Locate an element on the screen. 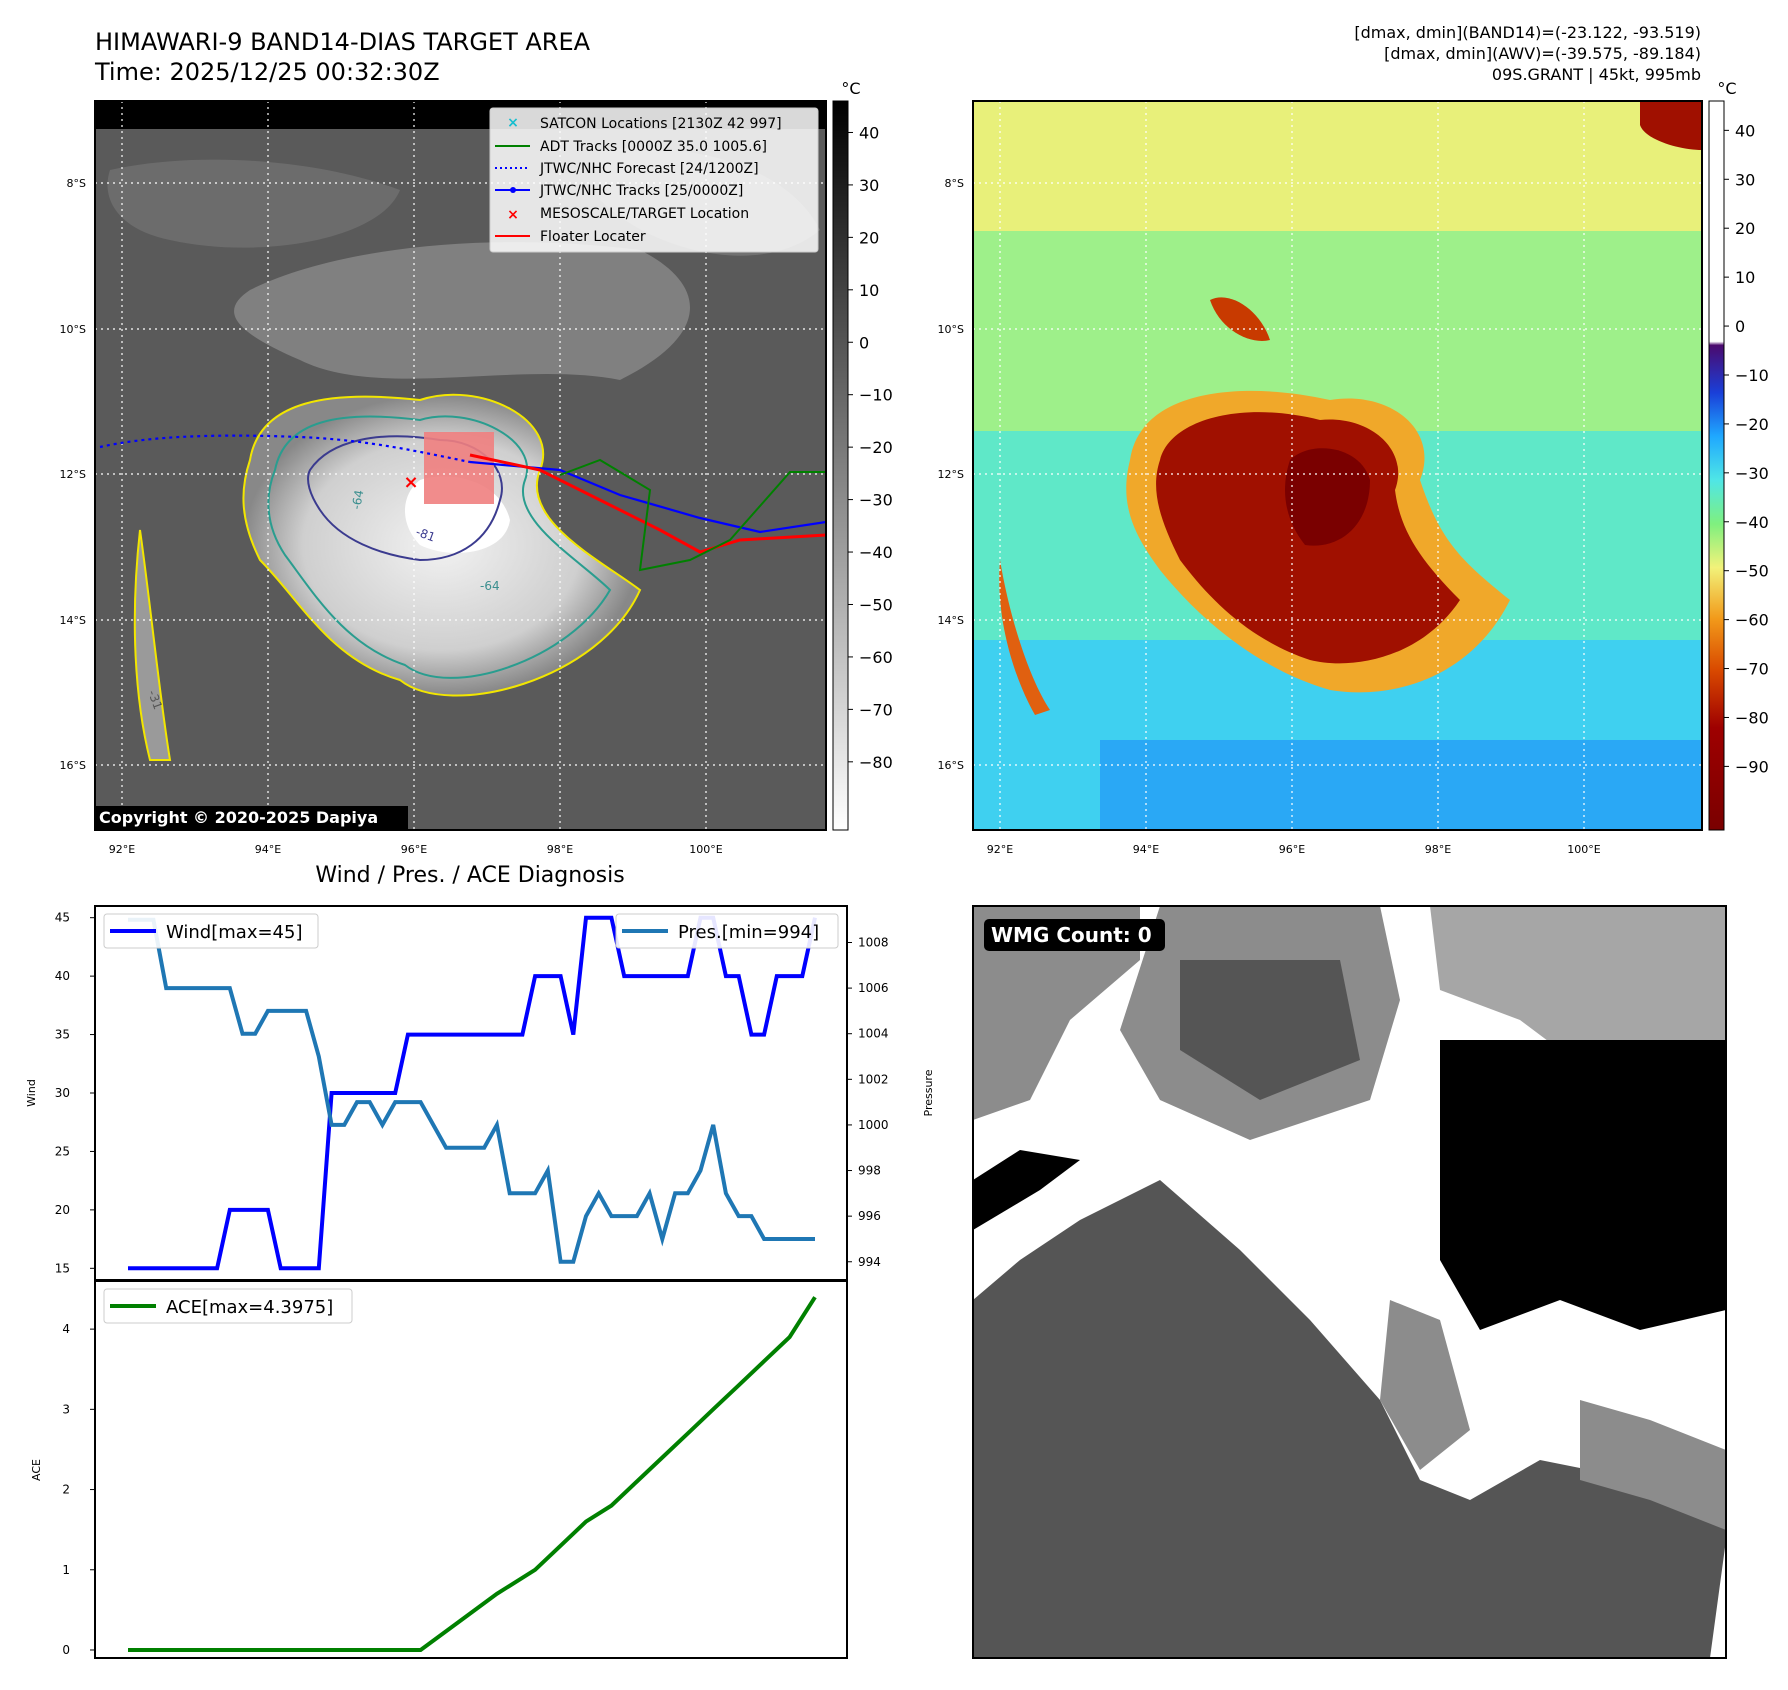  info-storm: 09S.GRANT | 45kt, 995mb is located at coordinates (1596, 74).